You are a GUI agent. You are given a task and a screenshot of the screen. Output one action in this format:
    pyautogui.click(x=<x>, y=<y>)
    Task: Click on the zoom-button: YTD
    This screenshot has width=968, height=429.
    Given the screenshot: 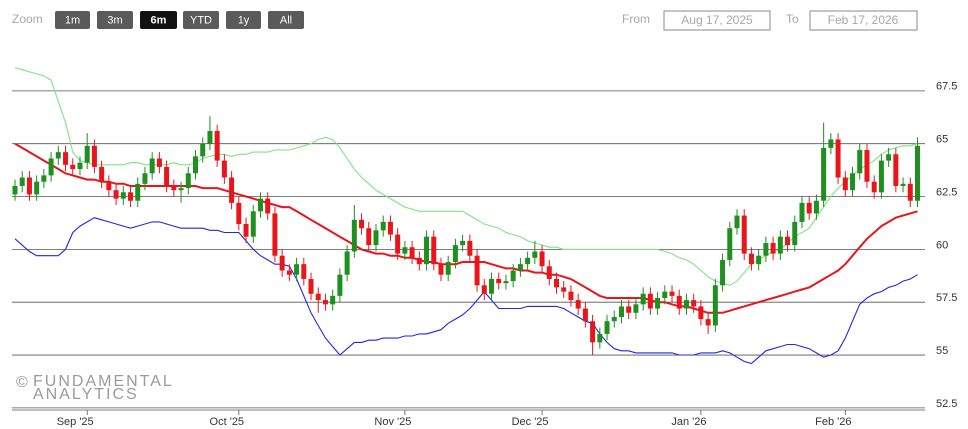 What is the action you would take?
    pyautogui.click(x=201, y=20)
    